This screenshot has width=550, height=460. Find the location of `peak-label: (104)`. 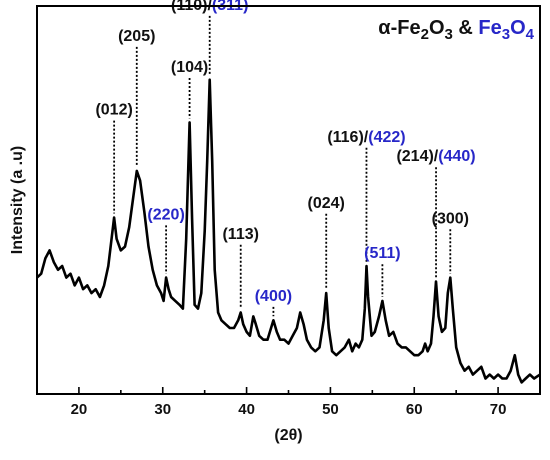

peak-label: (104) is located at coordinates (189, 67).